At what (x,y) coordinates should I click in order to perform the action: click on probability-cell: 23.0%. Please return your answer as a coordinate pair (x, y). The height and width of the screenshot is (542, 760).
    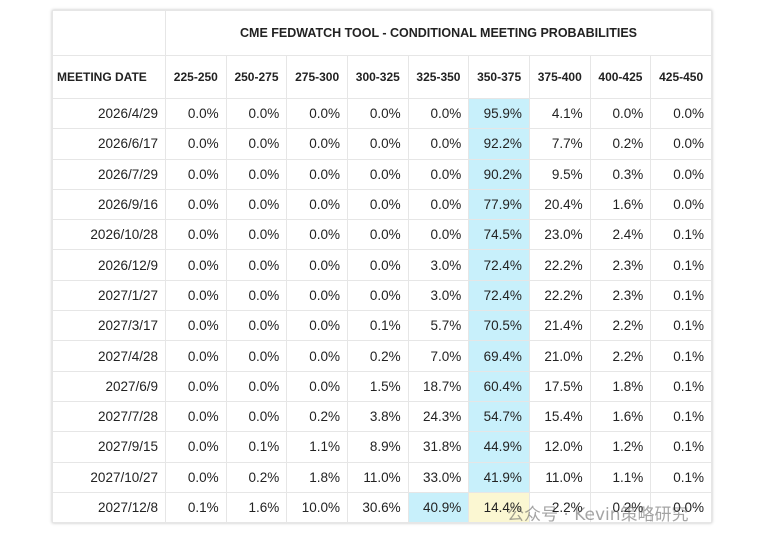
    Looking at the image, I should click on (559, 235).